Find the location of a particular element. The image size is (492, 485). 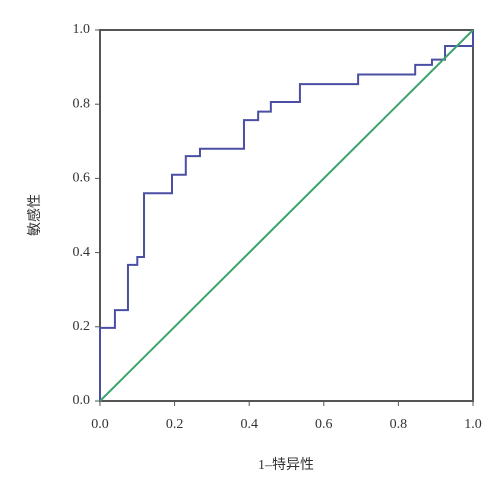

x-tick-label: 0.0 is located at coordinates (100, 424).